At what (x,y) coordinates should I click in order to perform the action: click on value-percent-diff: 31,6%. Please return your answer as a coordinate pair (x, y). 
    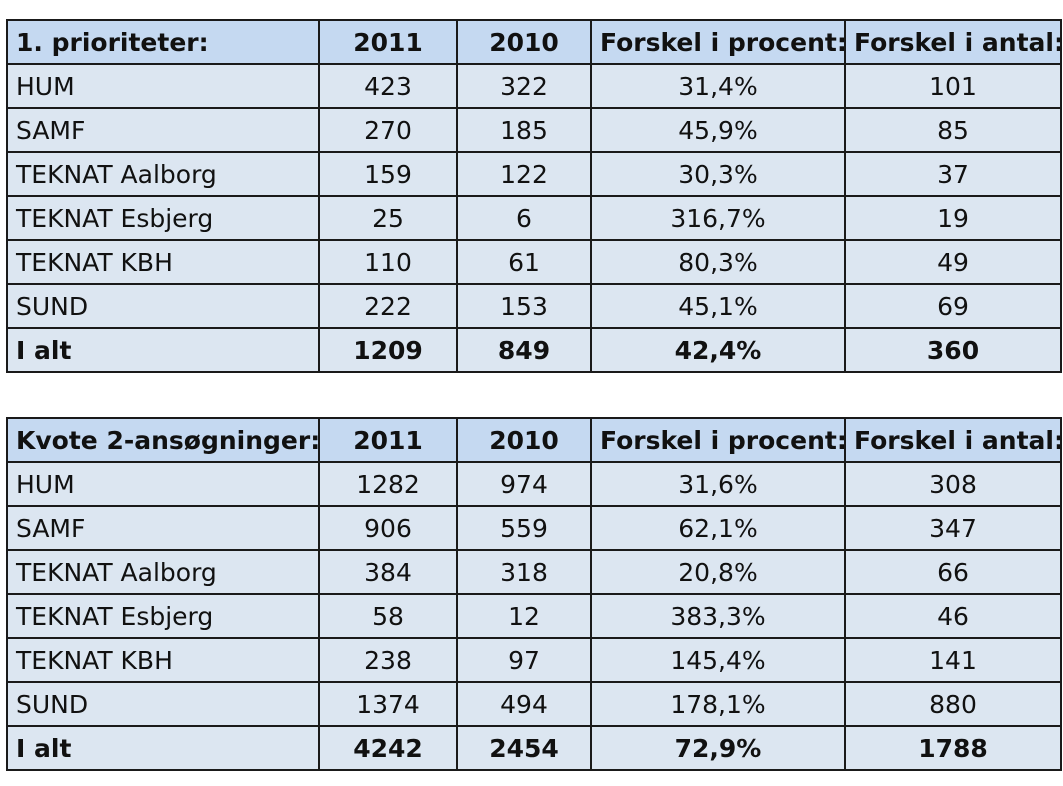
    Looking at the image, I should click on (718, 484).